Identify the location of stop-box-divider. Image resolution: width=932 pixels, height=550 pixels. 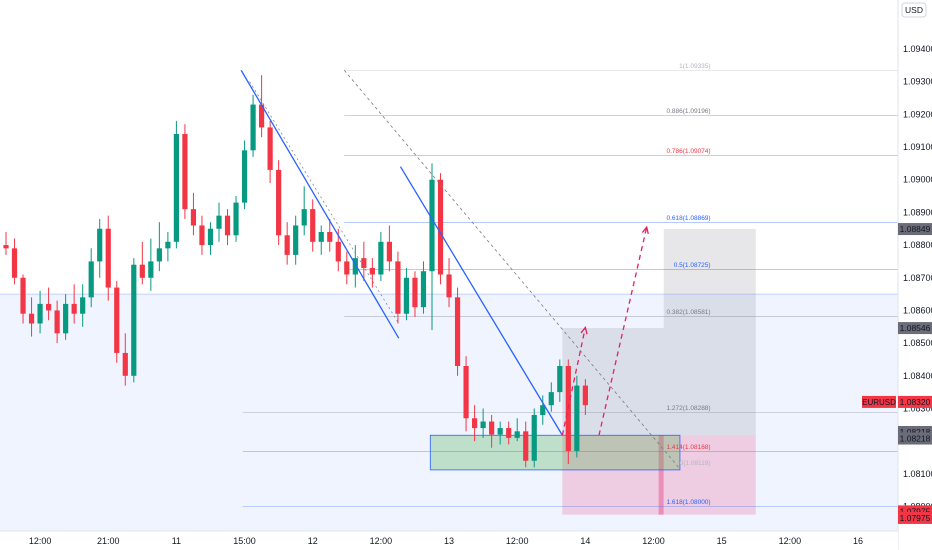
(661, 475).